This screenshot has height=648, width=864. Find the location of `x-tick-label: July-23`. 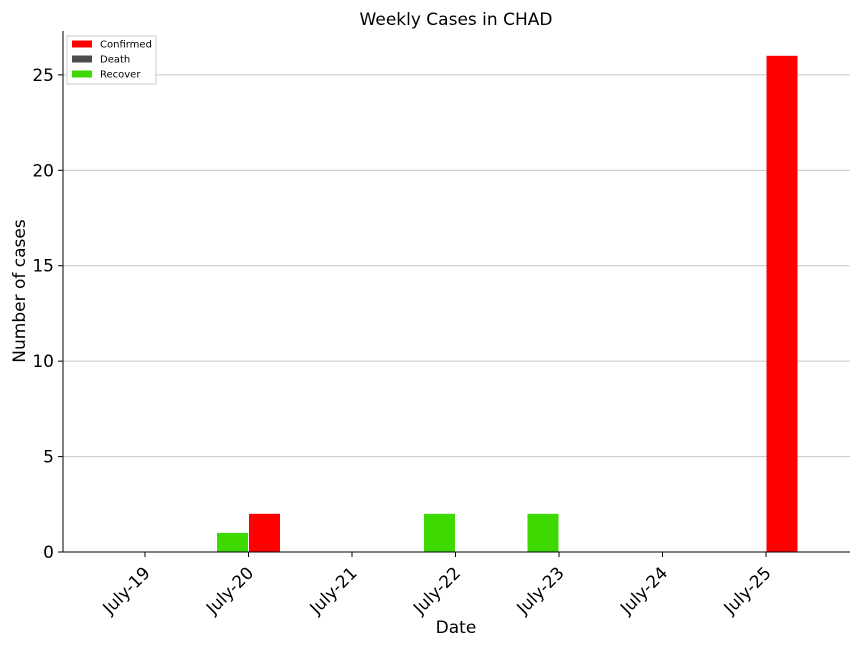

x-tick-label: July-23 is located at coordinates (541, 591).